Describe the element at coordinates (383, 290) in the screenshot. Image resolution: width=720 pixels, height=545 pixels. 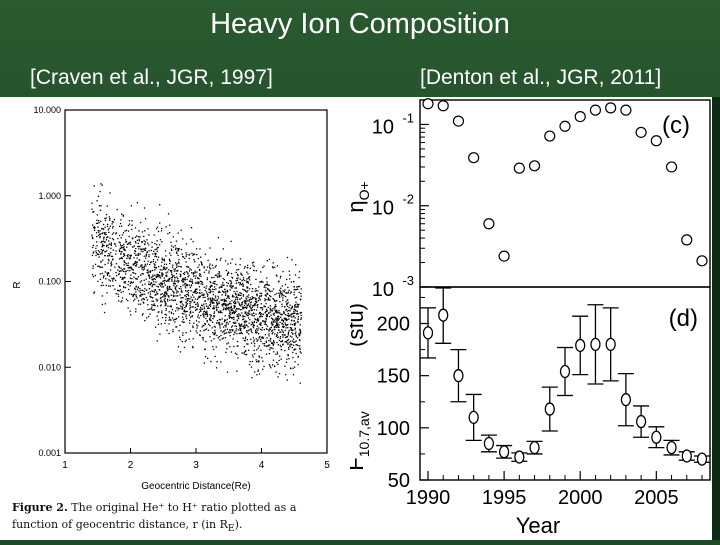
I see `c-tick-label: 10` at that location.